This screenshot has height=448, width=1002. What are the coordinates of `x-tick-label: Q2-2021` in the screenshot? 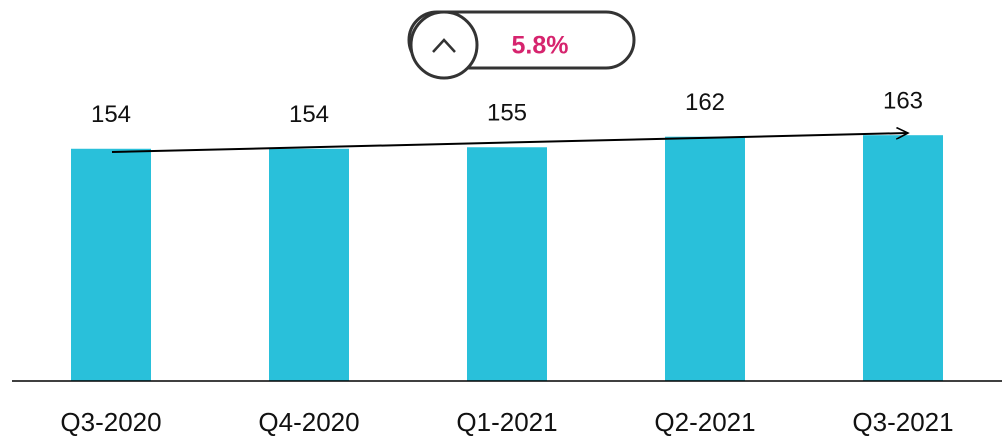 It's located at (704, 422).